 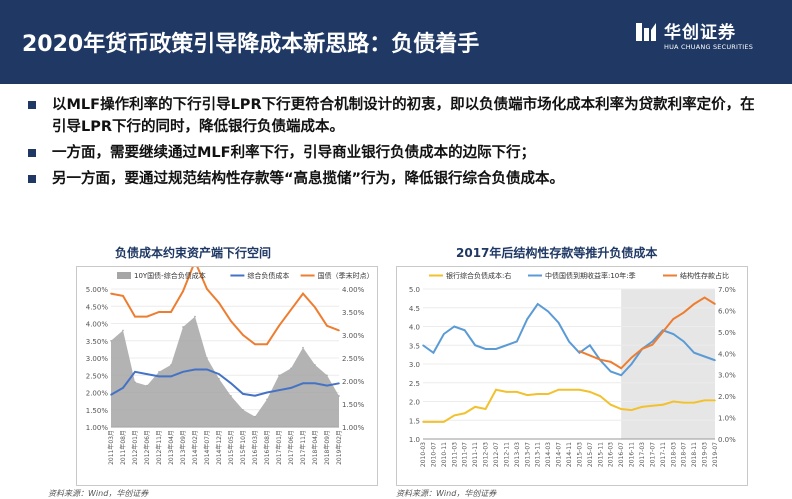 I want to click on series-line, so click(x=225, y=382).